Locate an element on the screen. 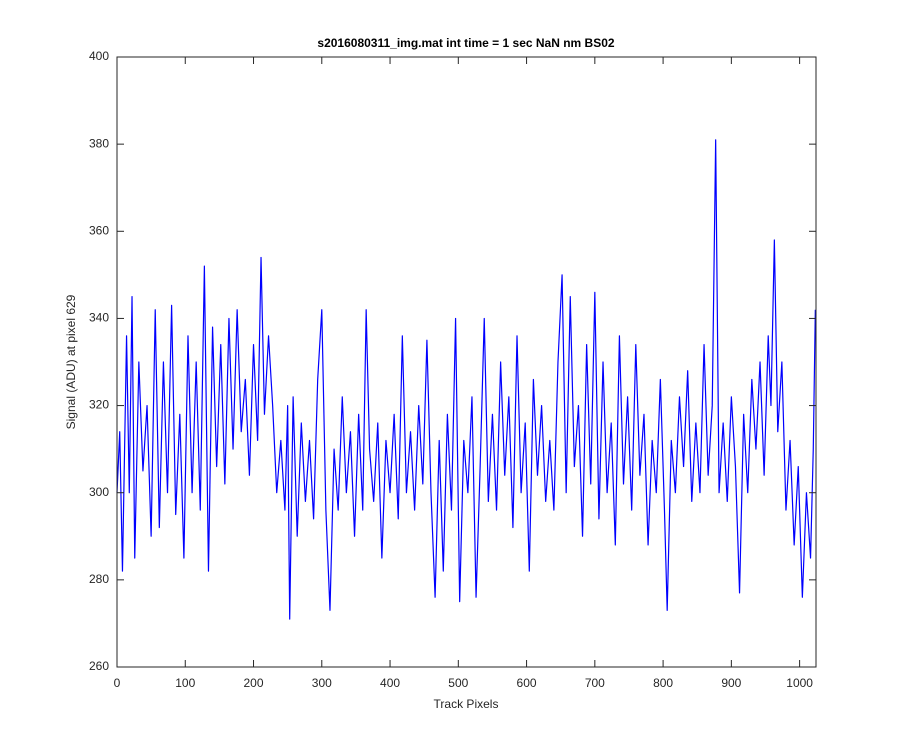 This screenshot has height=750, width=900. x-axis-label: Track Pixels is located at coordinates (466, 704).